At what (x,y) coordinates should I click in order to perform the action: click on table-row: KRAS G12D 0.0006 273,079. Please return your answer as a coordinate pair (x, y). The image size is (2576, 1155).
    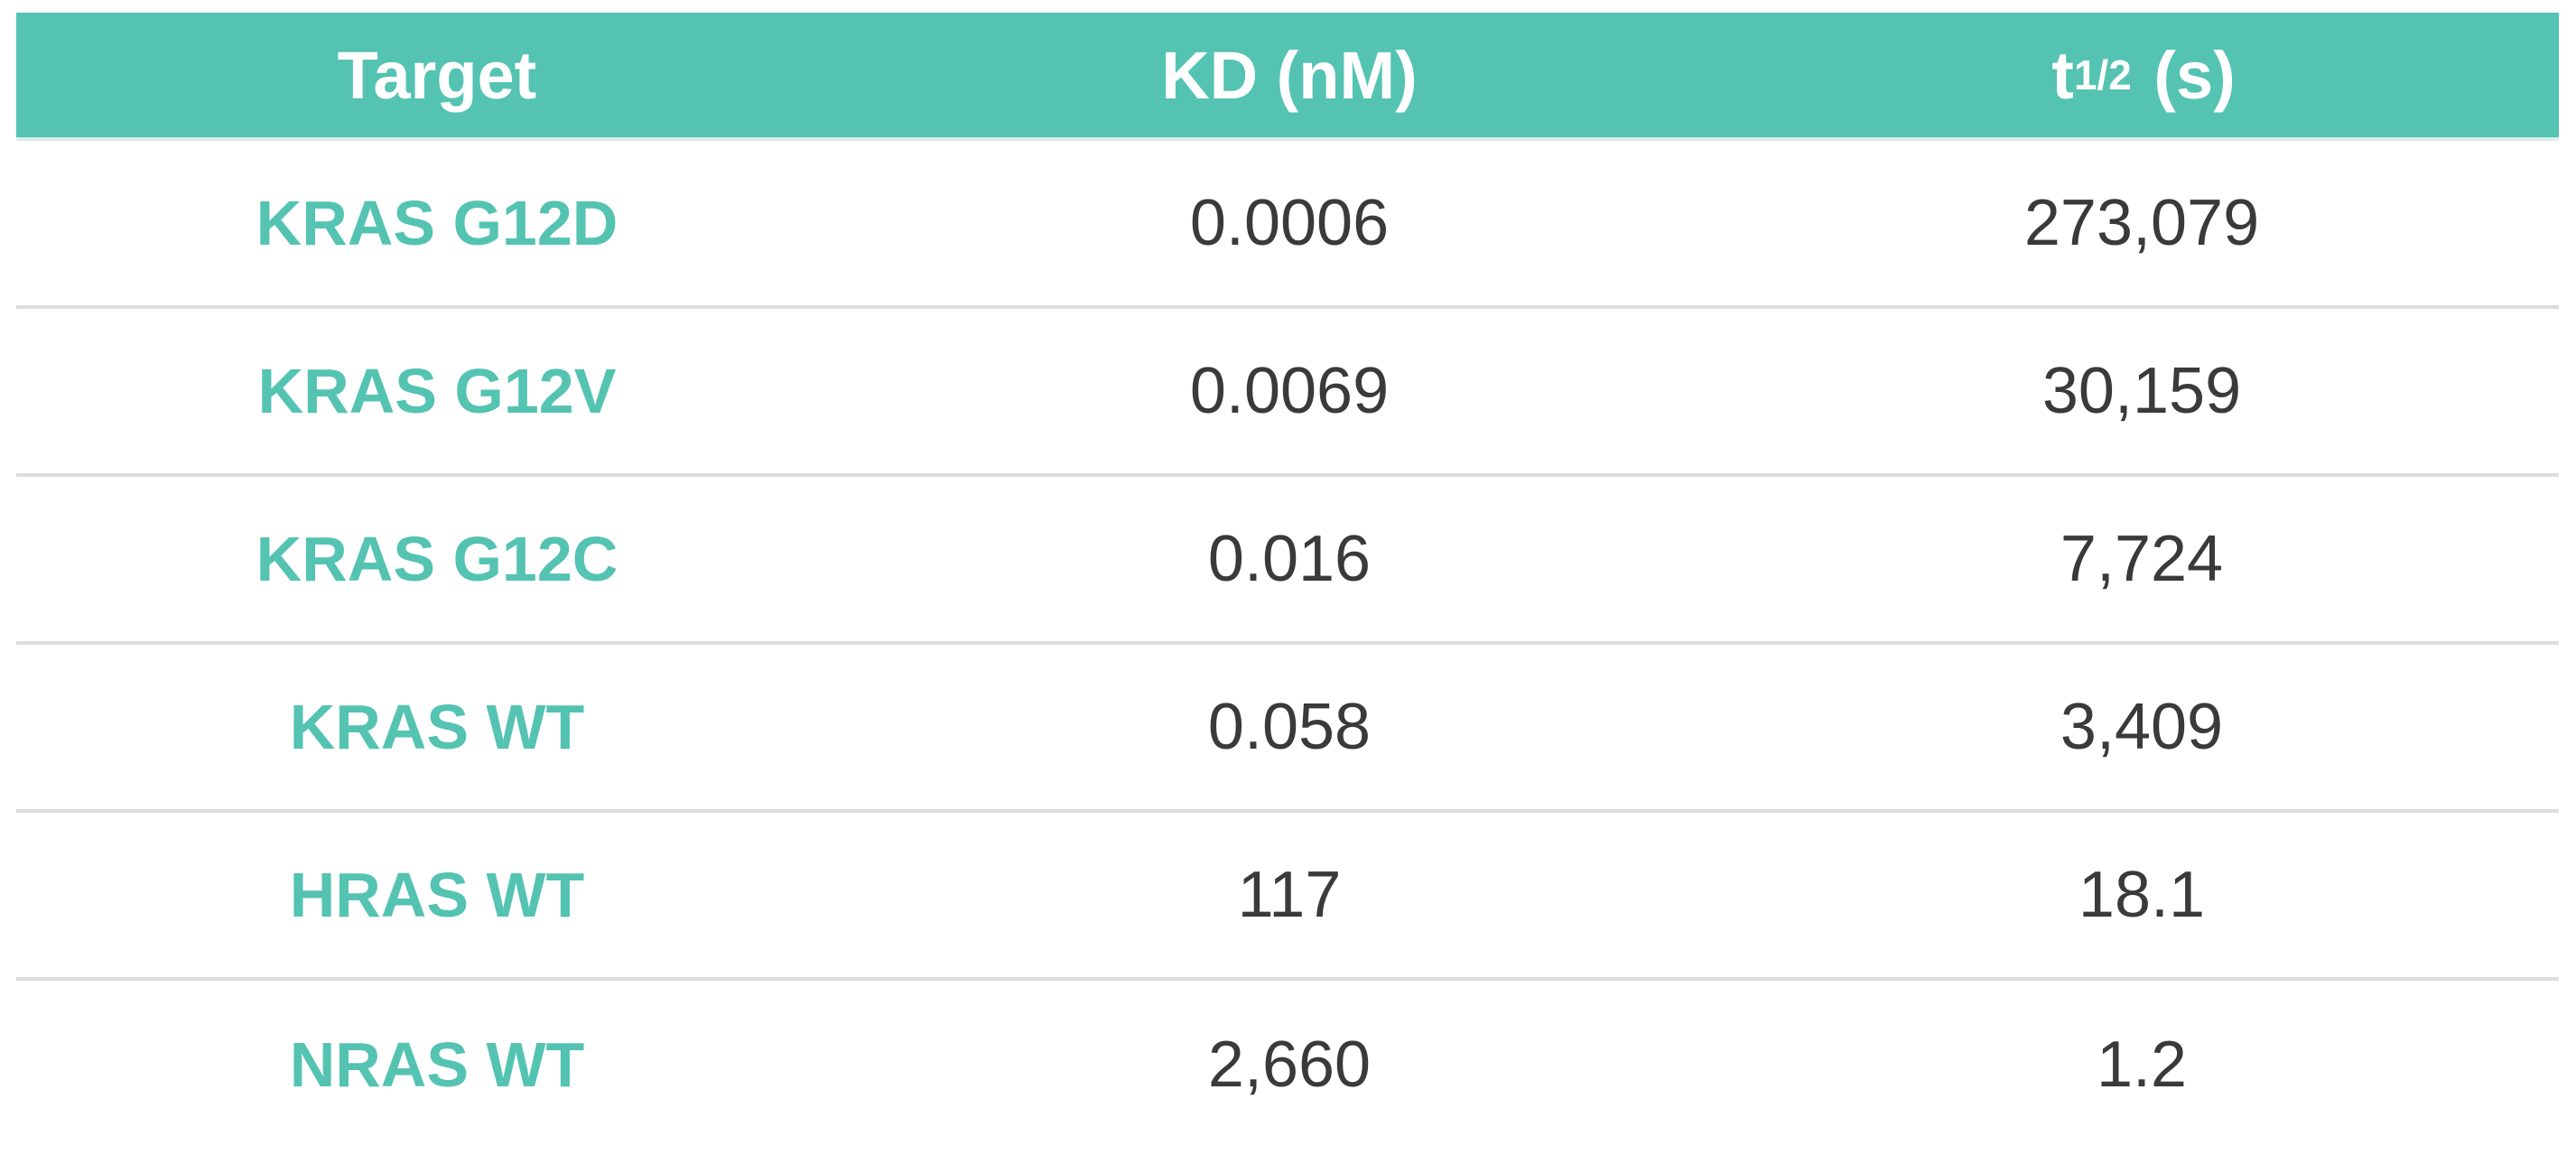
    Looking at the image, I should click on (1287, 225).